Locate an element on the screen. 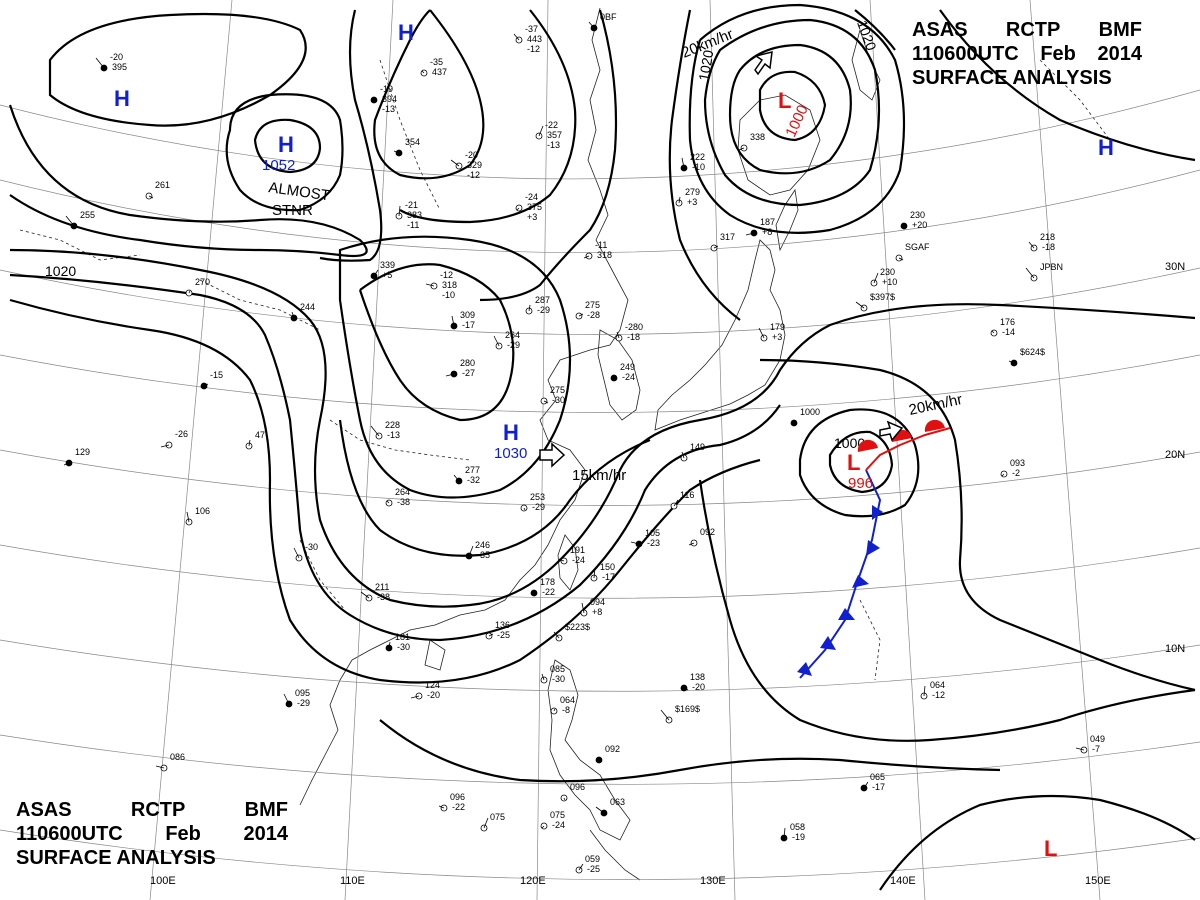 The width and height of the screenshot is (1200, 900). station-plot: 049-7 is located at coordinates (1090, 744).